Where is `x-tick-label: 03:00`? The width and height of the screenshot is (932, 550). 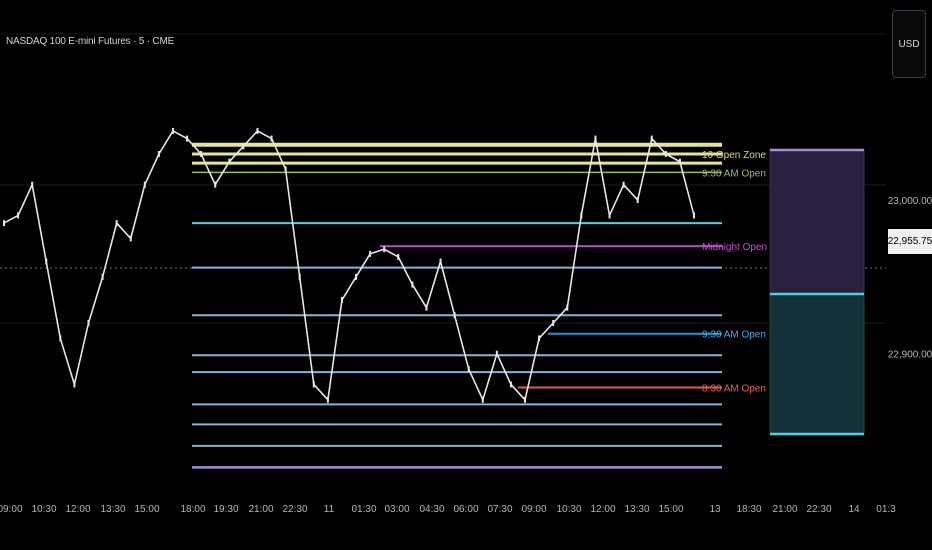 x-tick-label: 03:00 is located at coordinates (396, 509).